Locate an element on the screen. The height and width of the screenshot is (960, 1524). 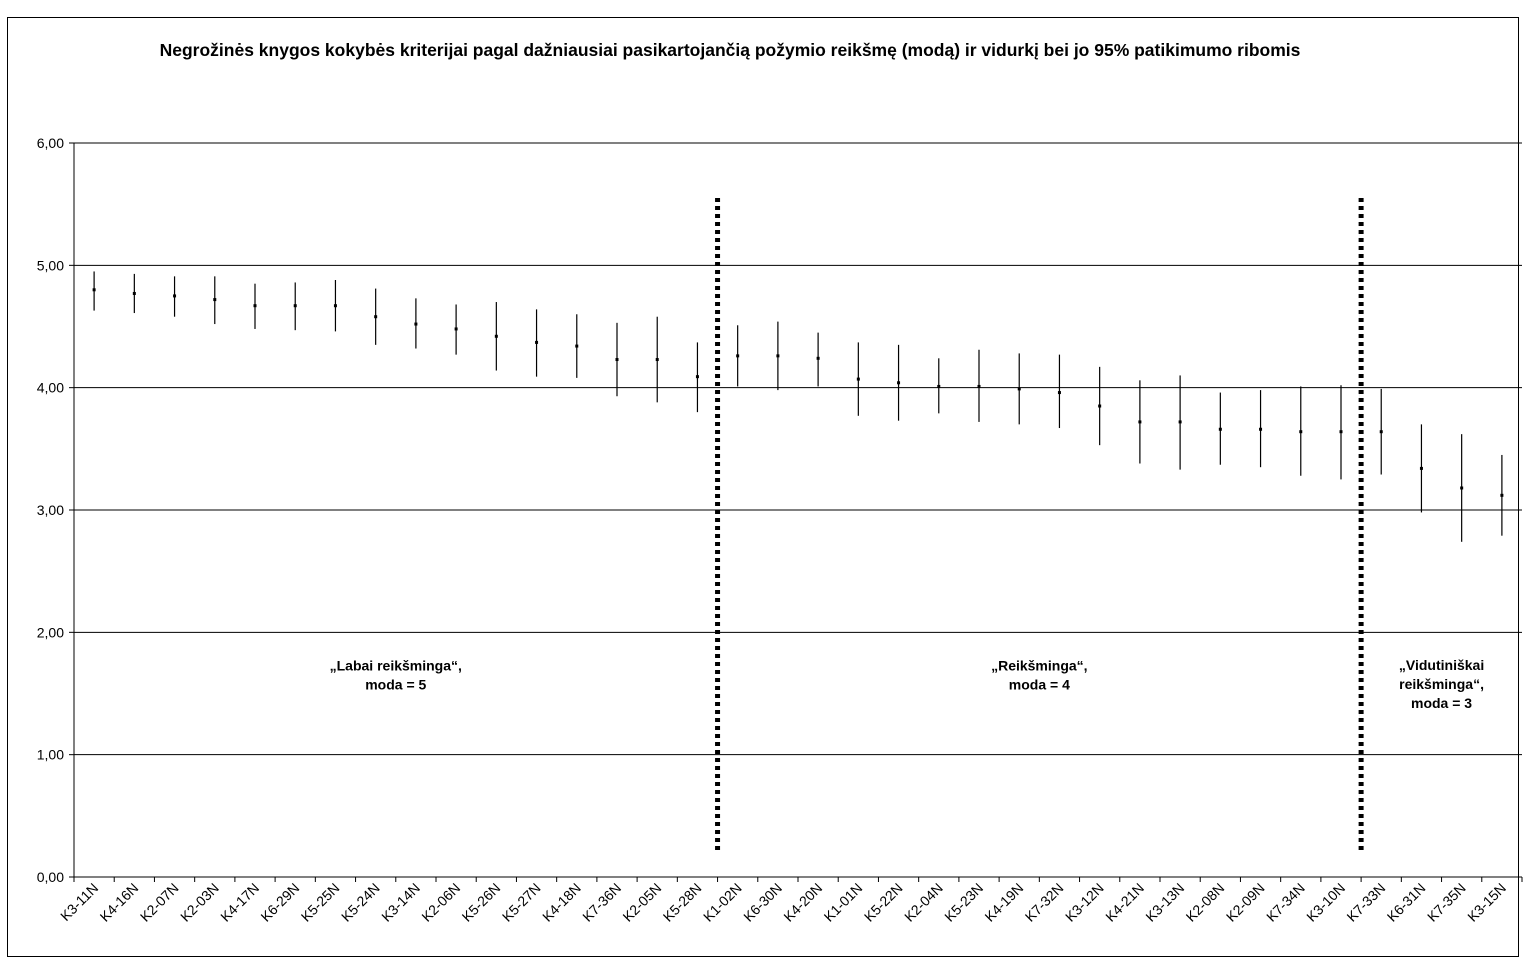
group-label: „Labai reikšminga“, moda = 5 is located at coordinates (396, 675).